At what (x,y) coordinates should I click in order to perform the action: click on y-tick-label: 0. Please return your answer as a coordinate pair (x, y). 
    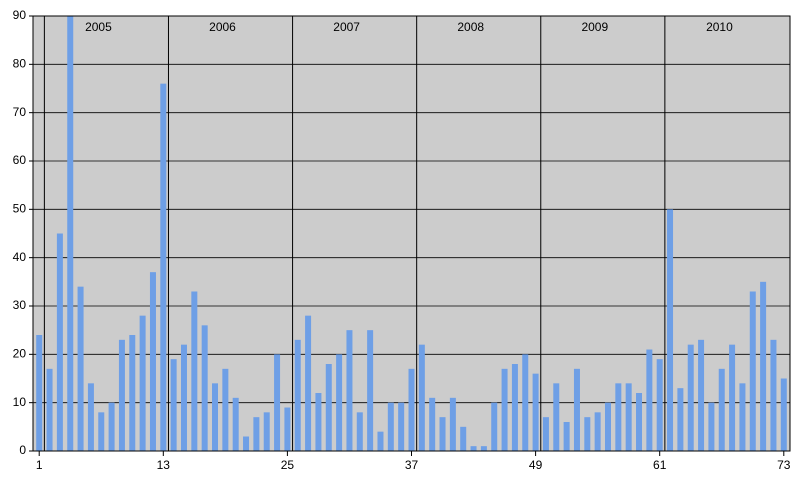
    Looking at the image, I should click on (22, 450).